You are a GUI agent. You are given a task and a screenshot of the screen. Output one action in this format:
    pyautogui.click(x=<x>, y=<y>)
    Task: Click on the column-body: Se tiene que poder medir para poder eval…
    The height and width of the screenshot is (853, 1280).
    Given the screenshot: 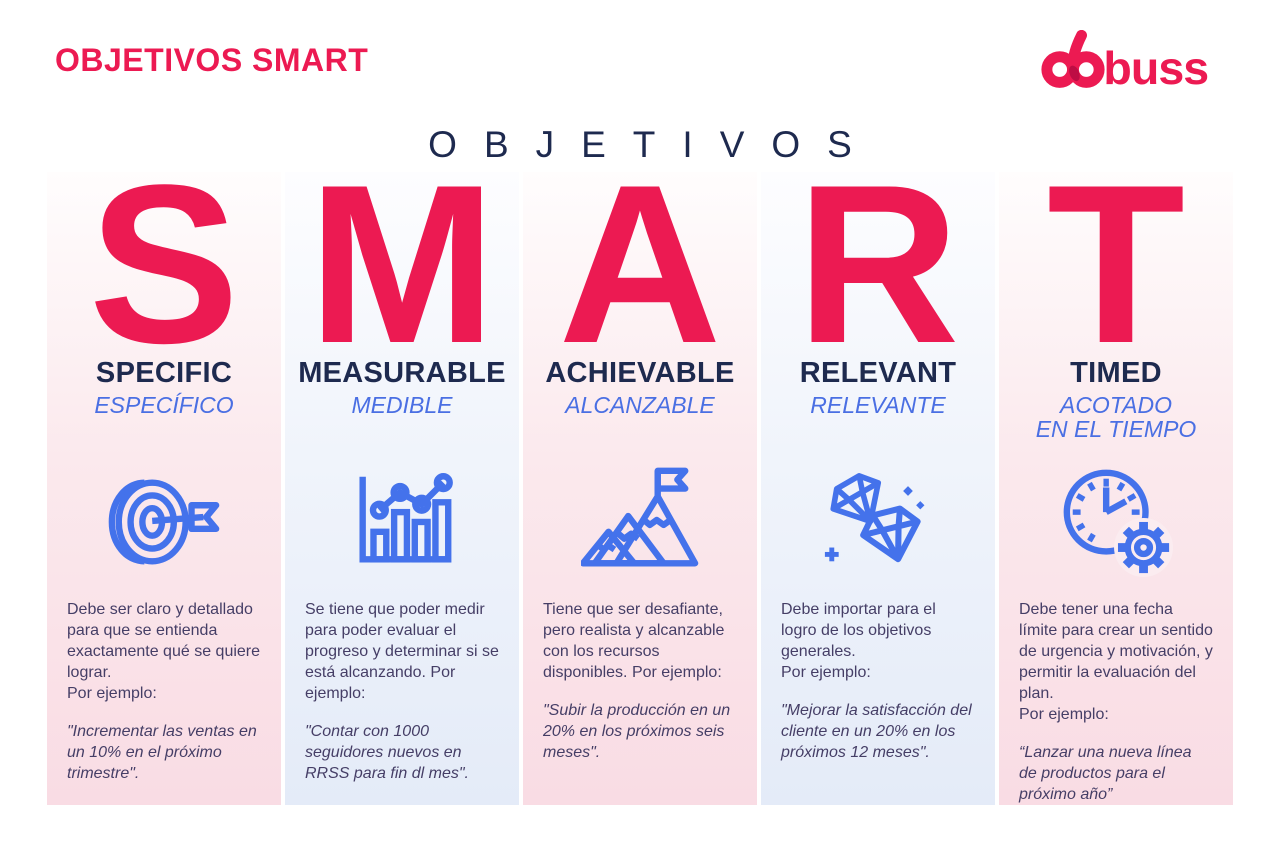 What is the action you would take?
    pyautogui.click(x=402, y=689)
    